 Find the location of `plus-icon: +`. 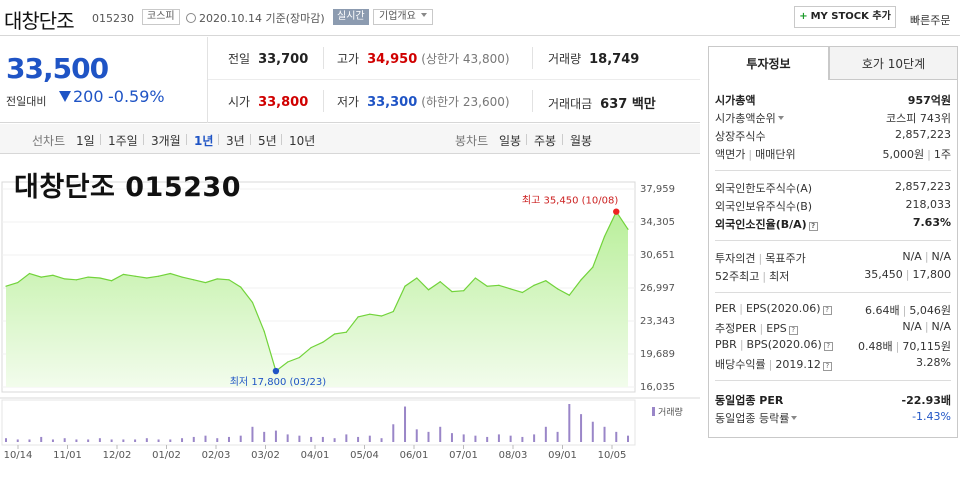

plus-icon: + is located at coordinates (803, 16).